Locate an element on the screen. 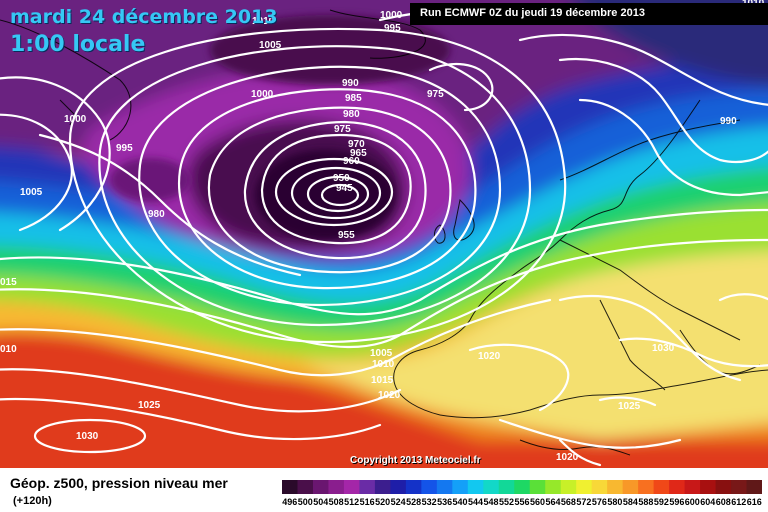  scale-label: 584 is located at coordinates (630, 502).